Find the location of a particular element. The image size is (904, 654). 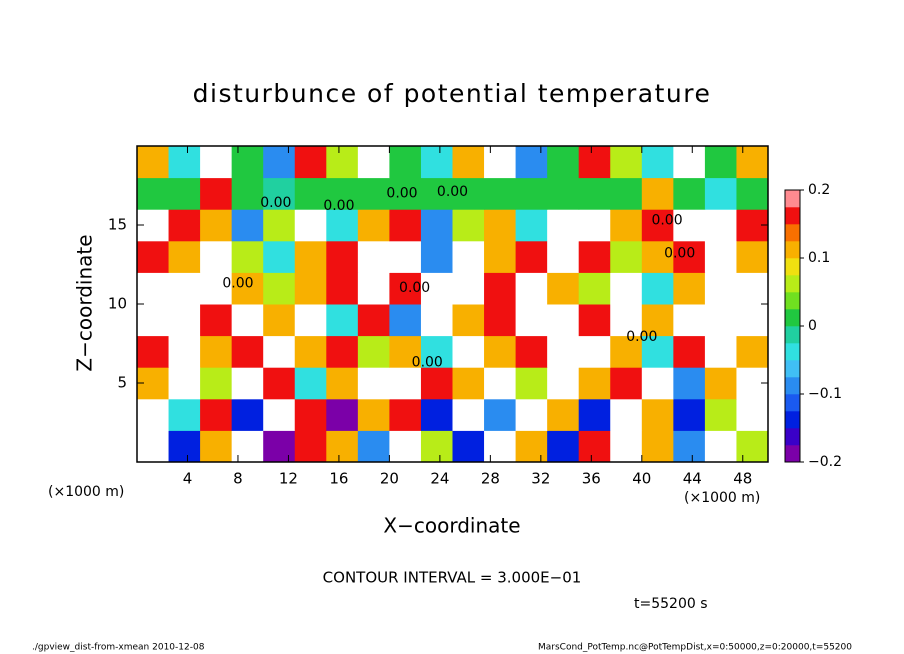

time-note: t=55200 s is located at coordinates (671, 604).